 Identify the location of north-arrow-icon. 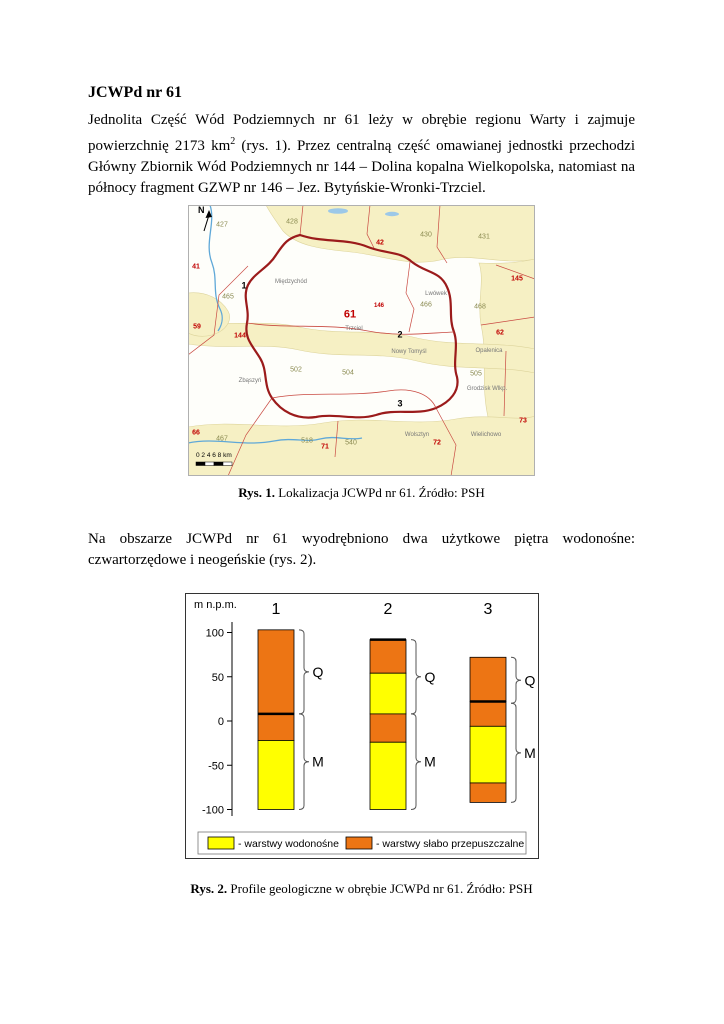
(207, 221).